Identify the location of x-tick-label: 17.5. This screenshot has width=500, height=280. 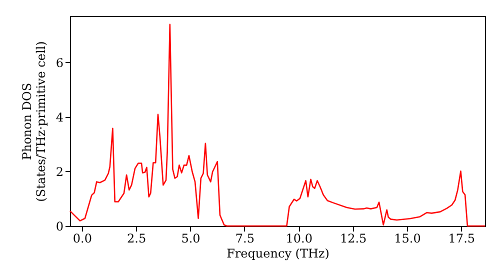
(462, 239).